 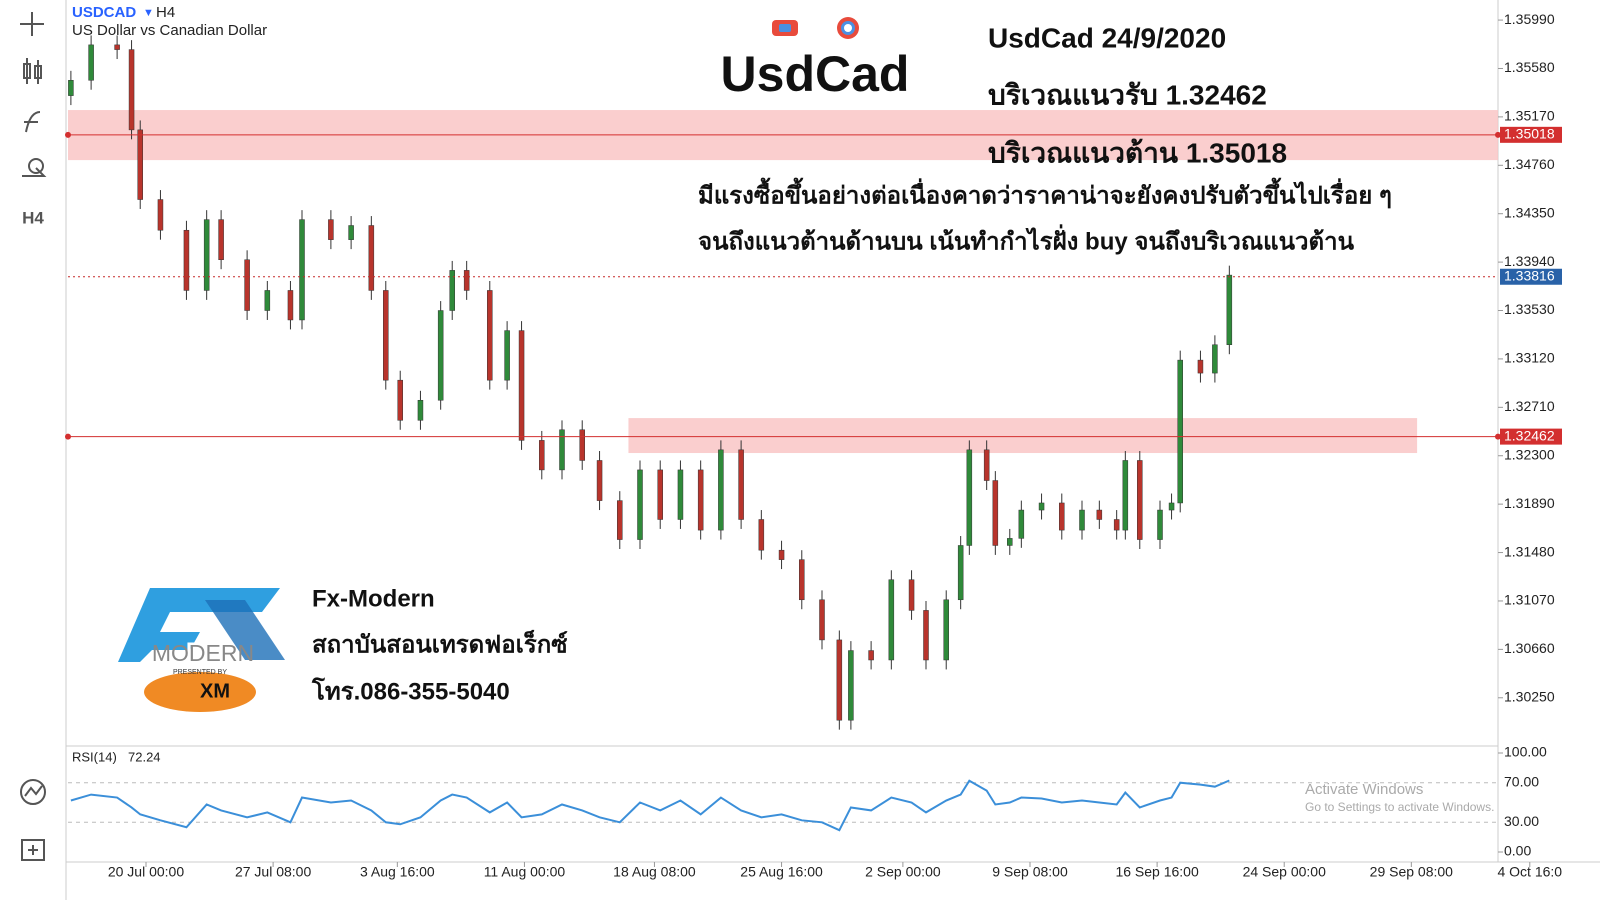 What do you see at coordinates (33, 436) in the screenshot?
I see `toolbar` at bounding box center [33, 436].